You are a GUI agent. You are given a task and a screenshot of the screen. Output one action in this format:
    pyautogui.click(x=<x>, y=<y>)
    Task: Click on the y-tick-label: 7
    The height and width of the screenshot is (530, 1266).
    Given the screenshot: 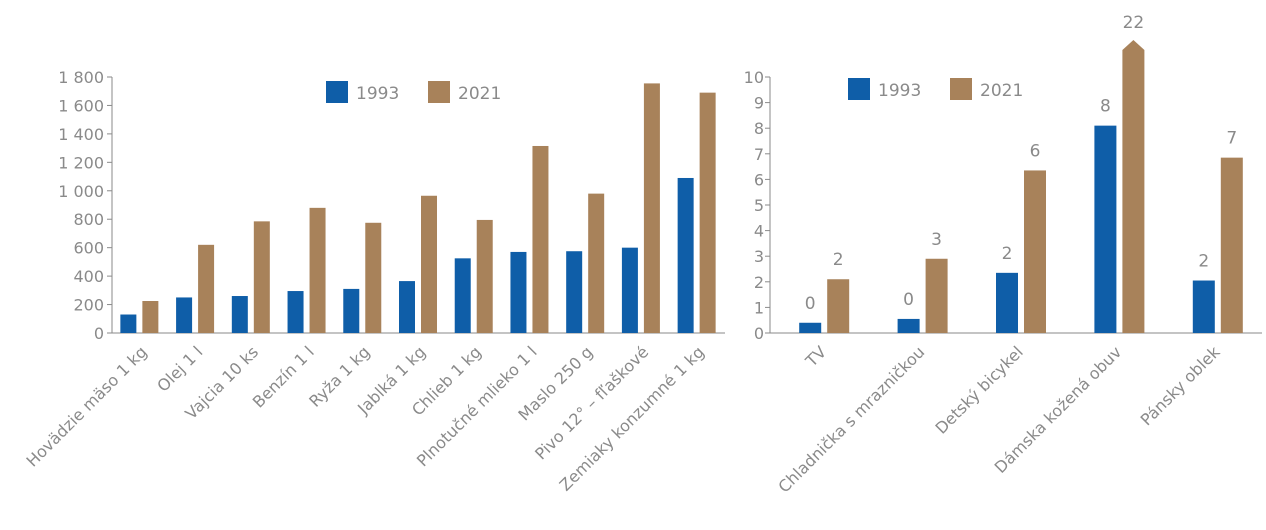 What is the action you would take?
    pyautogui.click(x=759, y=154)
    